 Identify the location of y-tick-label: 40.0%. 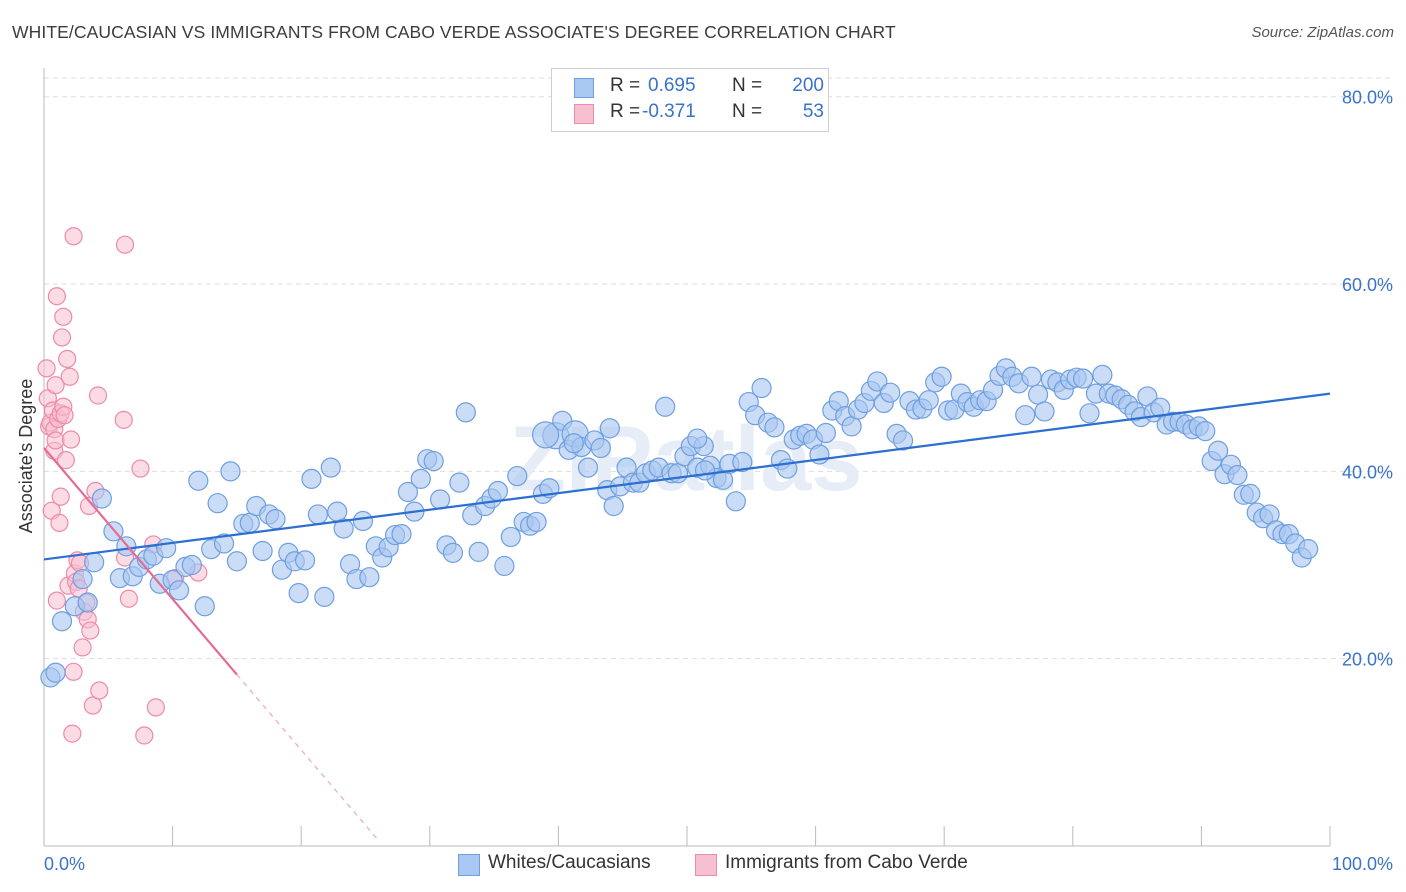
(1367, 472).